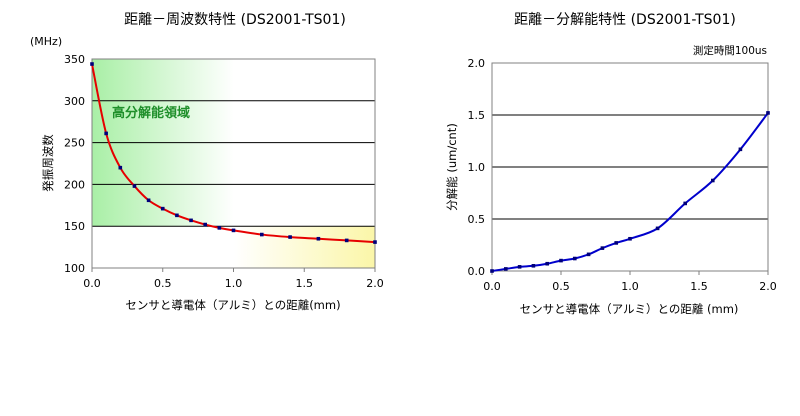 This screenshot has width=800, height=416. Describe the element at coordinates (477, 63) in the screenshot. I see `y-tick-label: 2.0` at that location.